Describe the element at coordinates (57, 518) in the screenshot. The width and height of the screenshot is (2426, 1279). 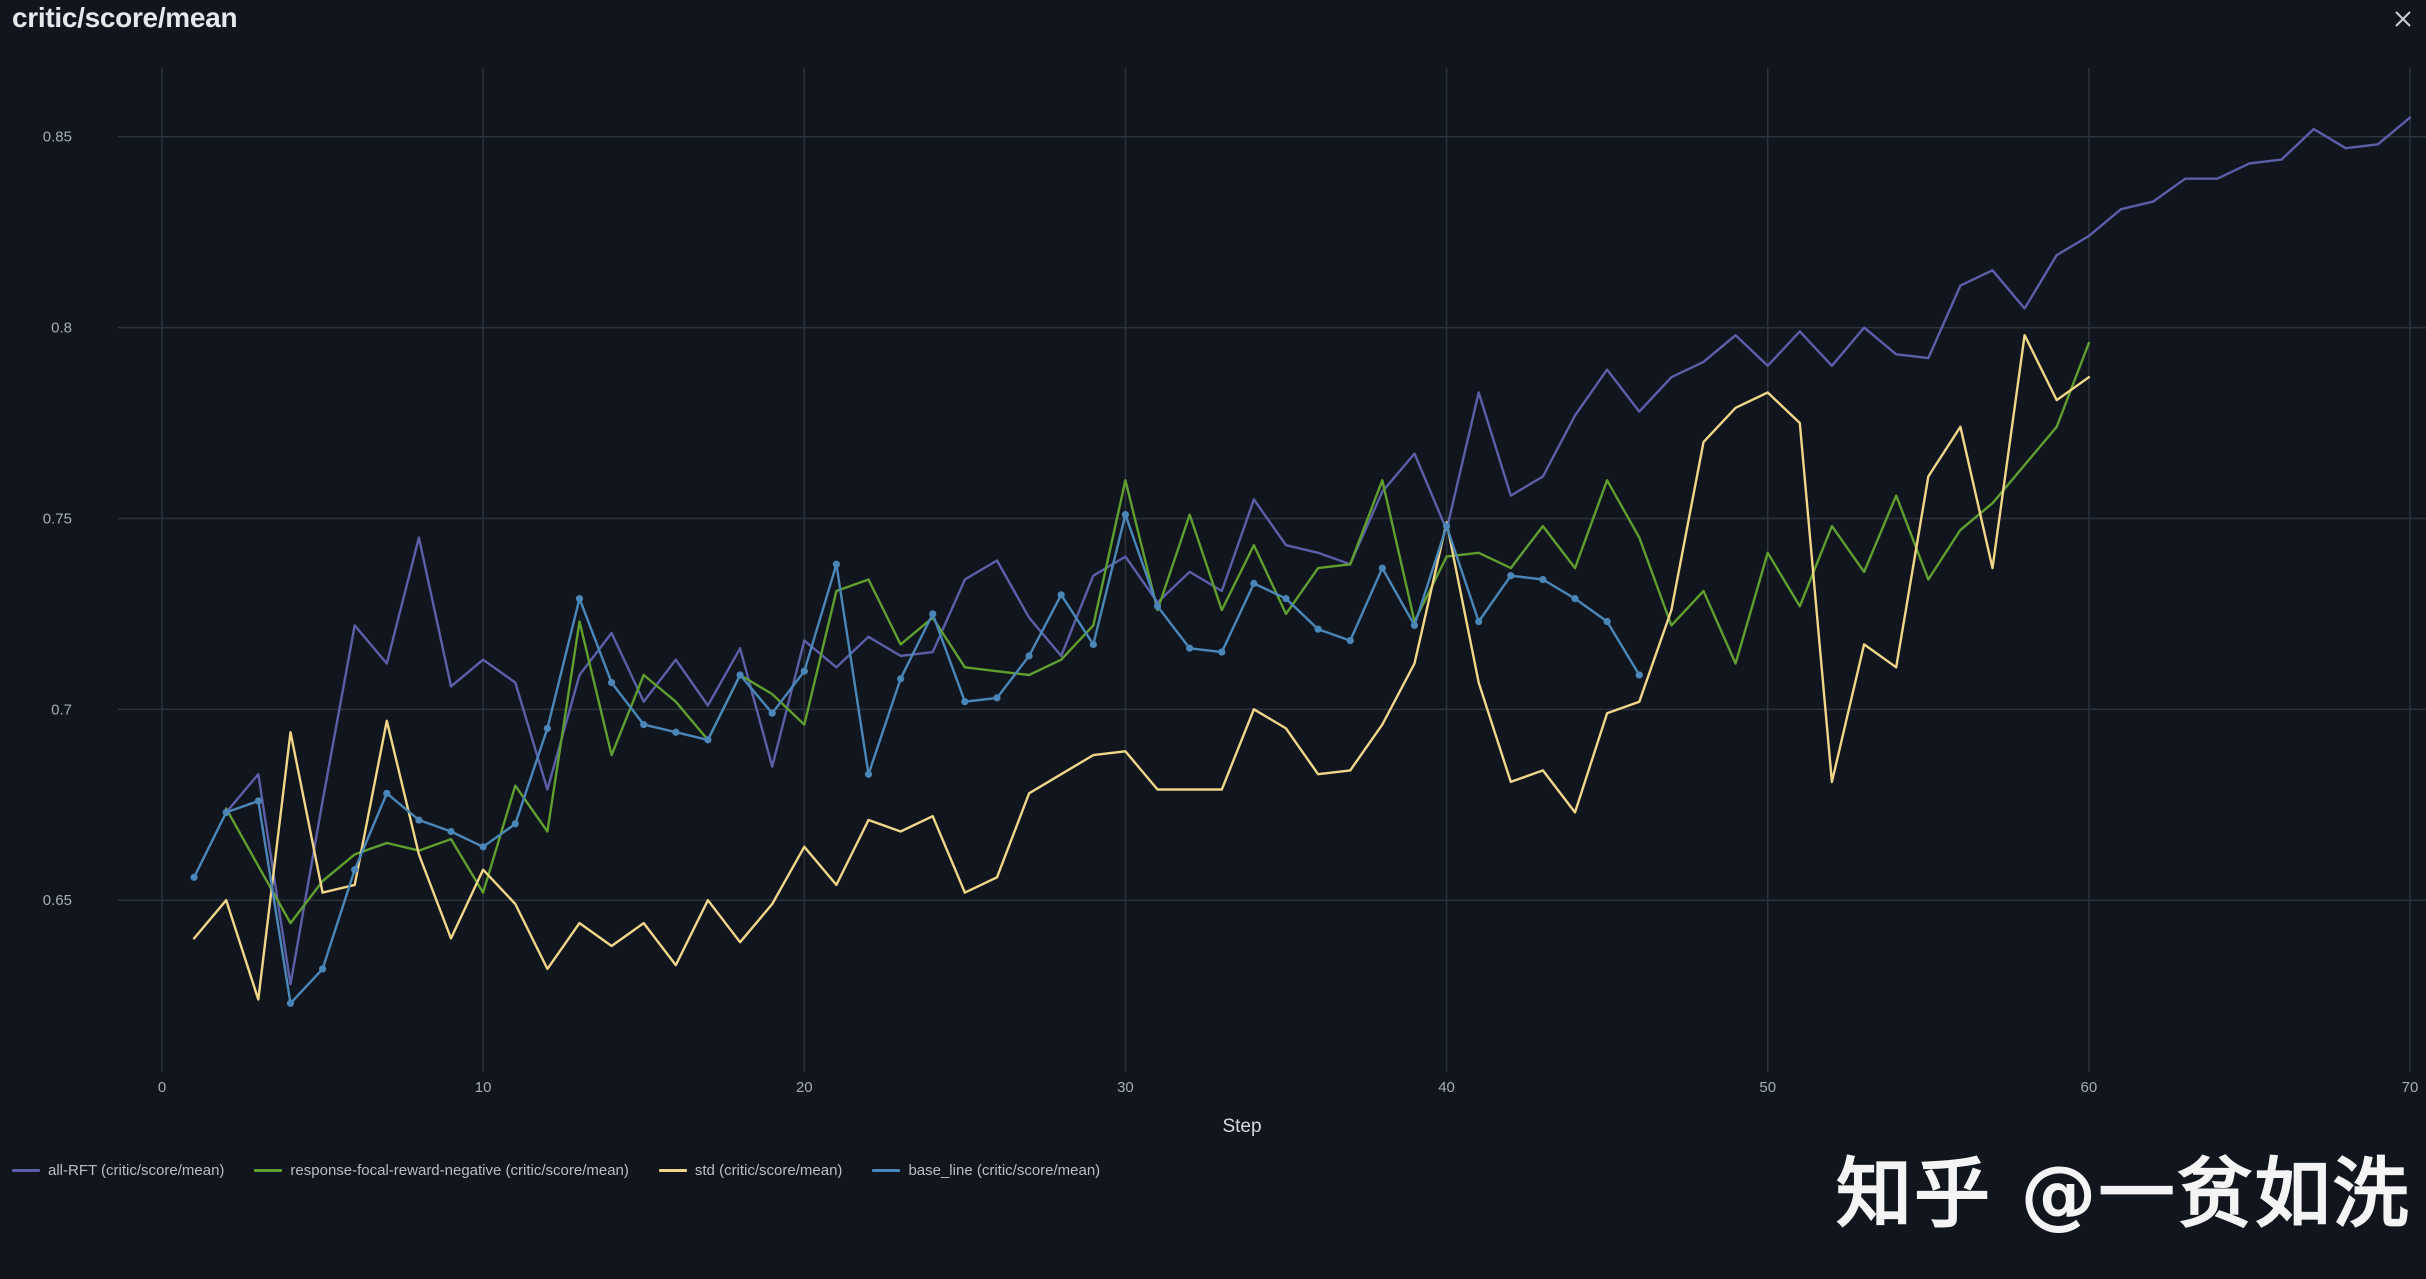
I see `y-tick-label: 0.75` at that location.